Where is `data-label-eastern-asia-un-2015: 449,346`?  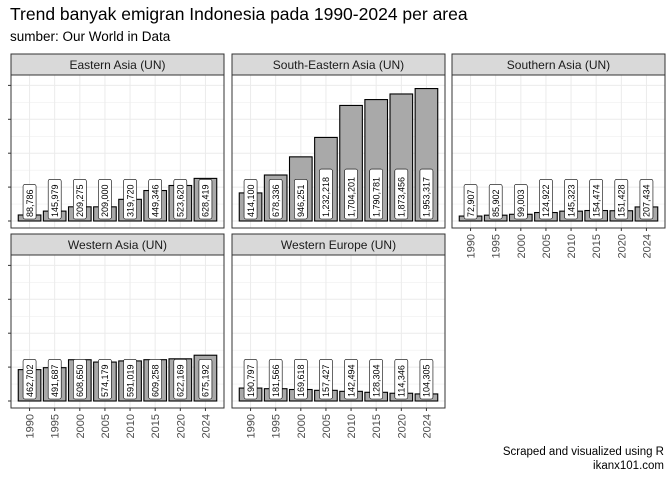
data-label-eastern-asia-un-2015: 449,346 is located at coordinates (155, 200).